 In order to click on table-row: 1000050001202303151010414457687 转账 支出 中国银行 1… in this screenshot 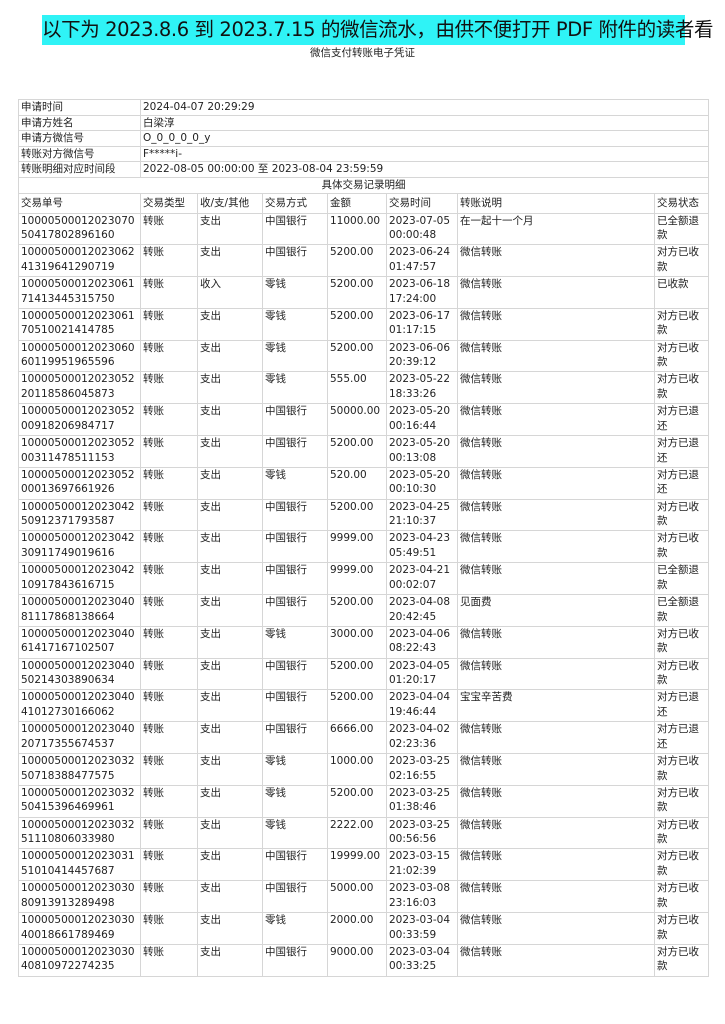, I will do `click(364, 865)`.